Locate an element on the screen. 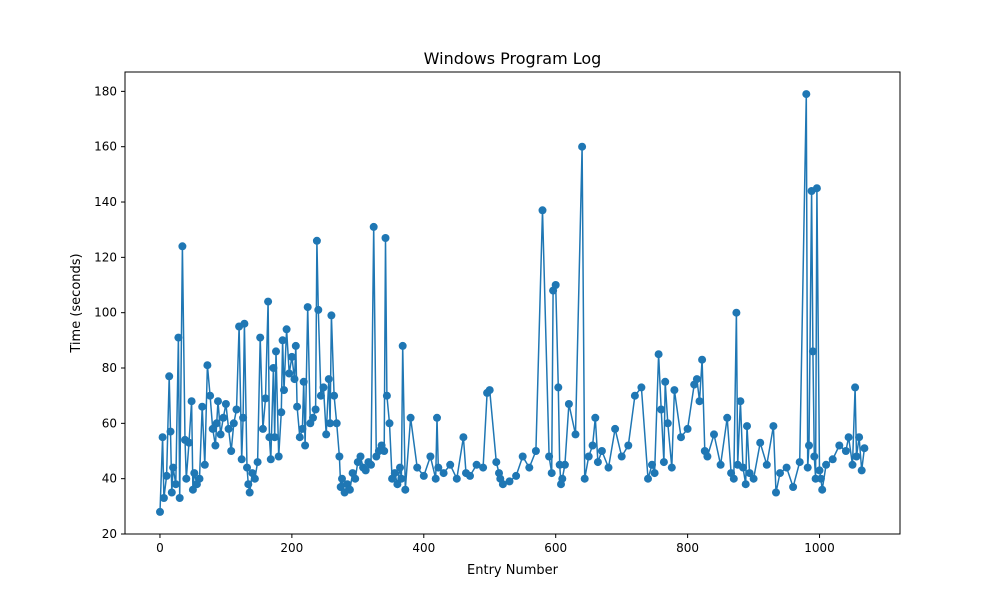 The width and height of the screenshot is (1000, 600). y-tick-label: 120 is located at coordinates (105, 257).